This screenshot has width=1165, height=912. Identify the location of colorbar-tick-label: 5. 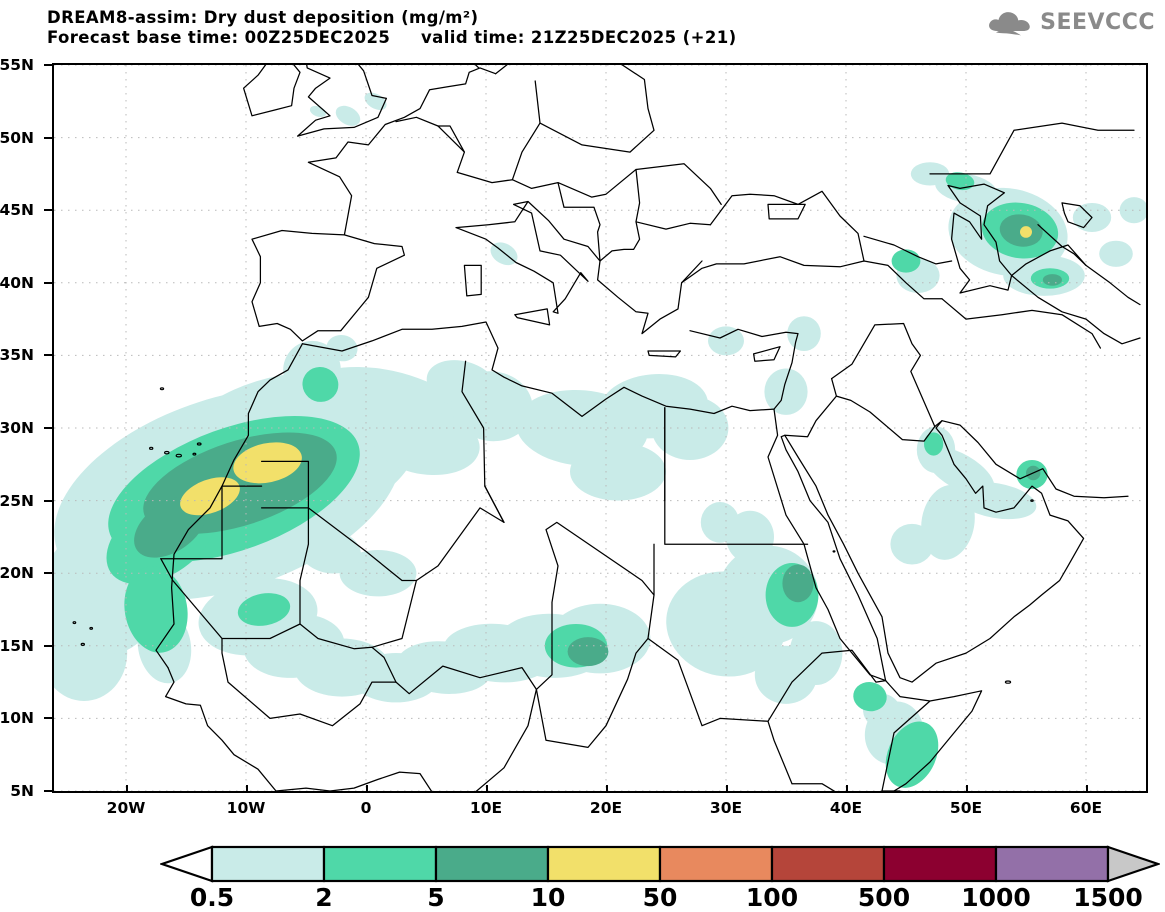
(436, 897).